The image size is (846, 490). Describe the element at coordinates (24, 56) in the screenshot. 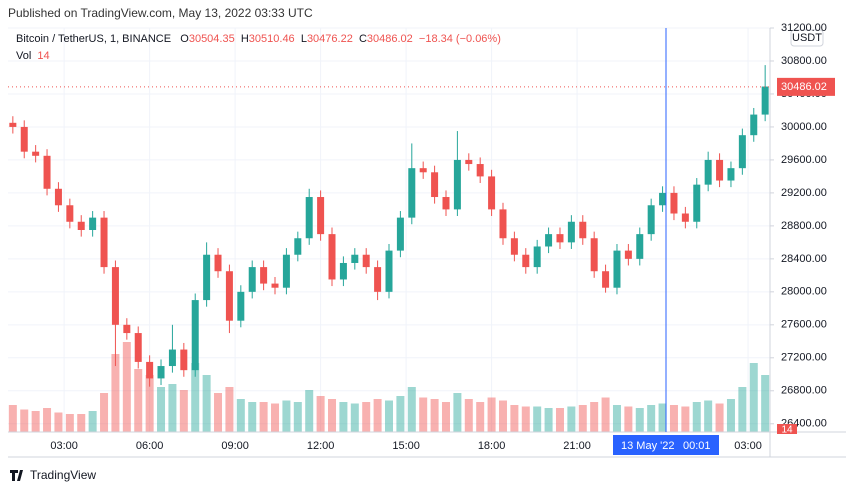

I see `vol-label: Vol` at that location.